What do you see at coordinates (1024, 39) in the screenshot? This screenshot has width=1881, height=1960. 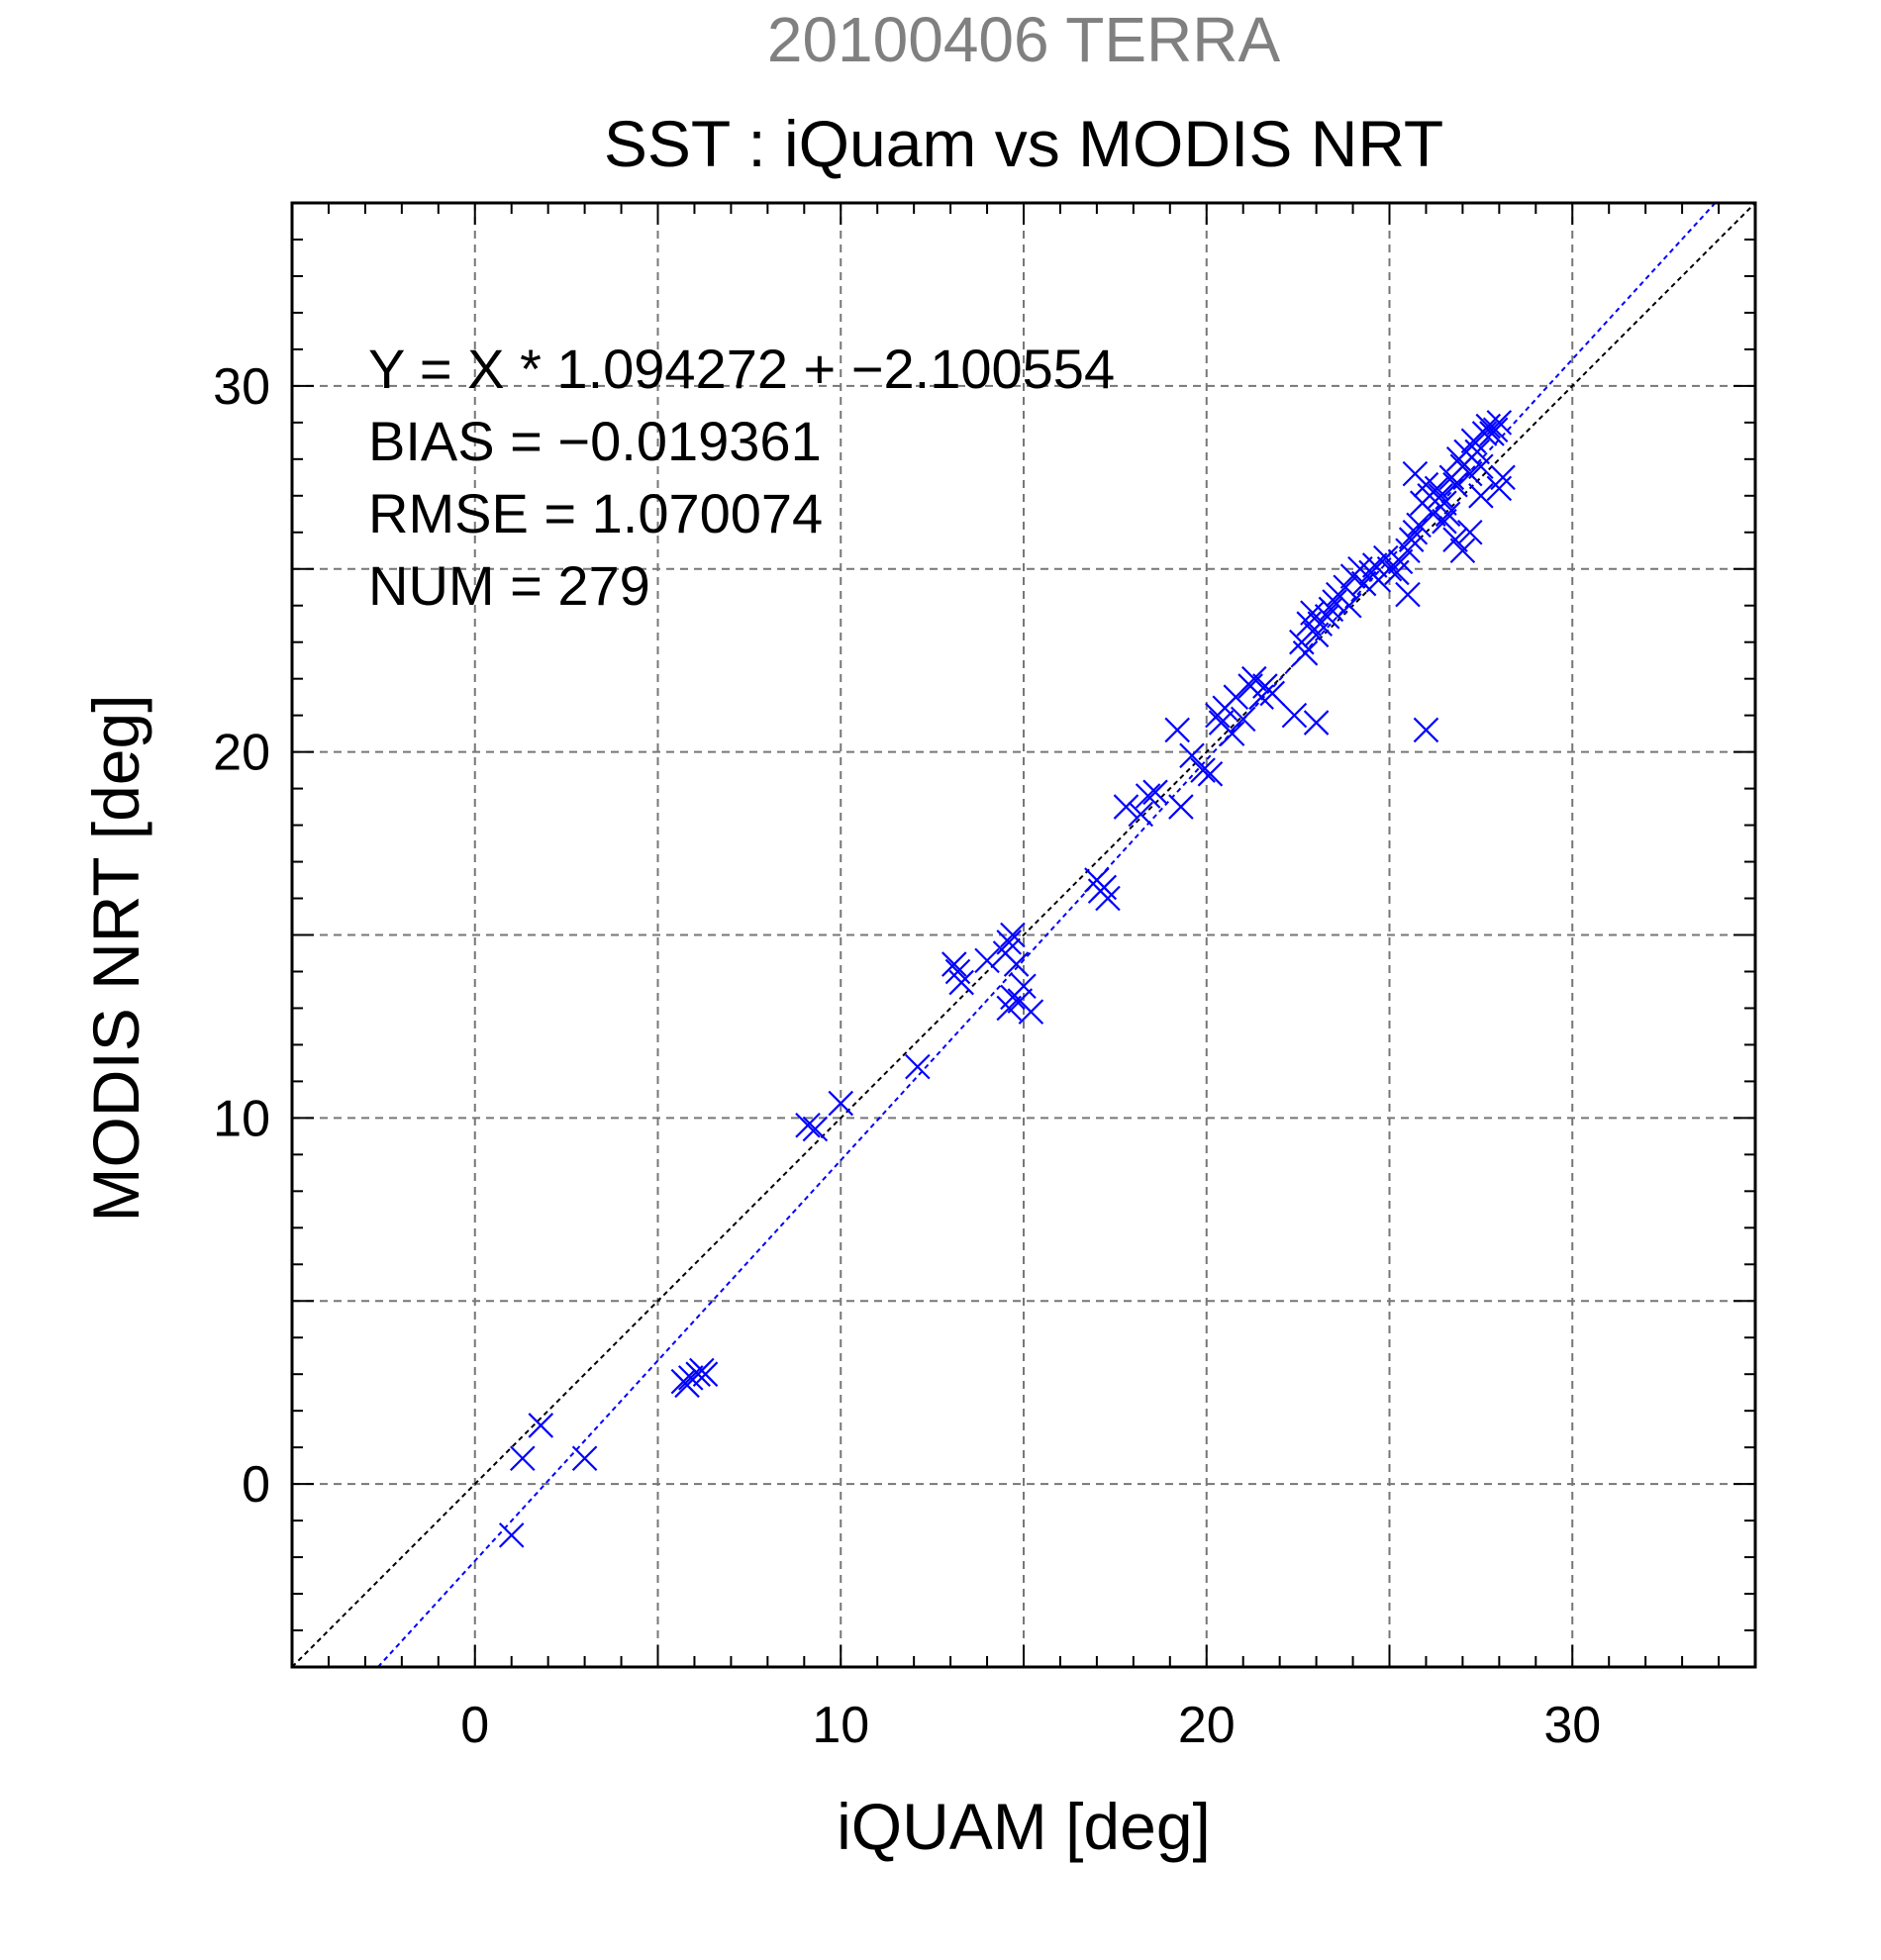 I see `chart-subtitle: 20100406 TERRA` at bounding box center [1024, 39].